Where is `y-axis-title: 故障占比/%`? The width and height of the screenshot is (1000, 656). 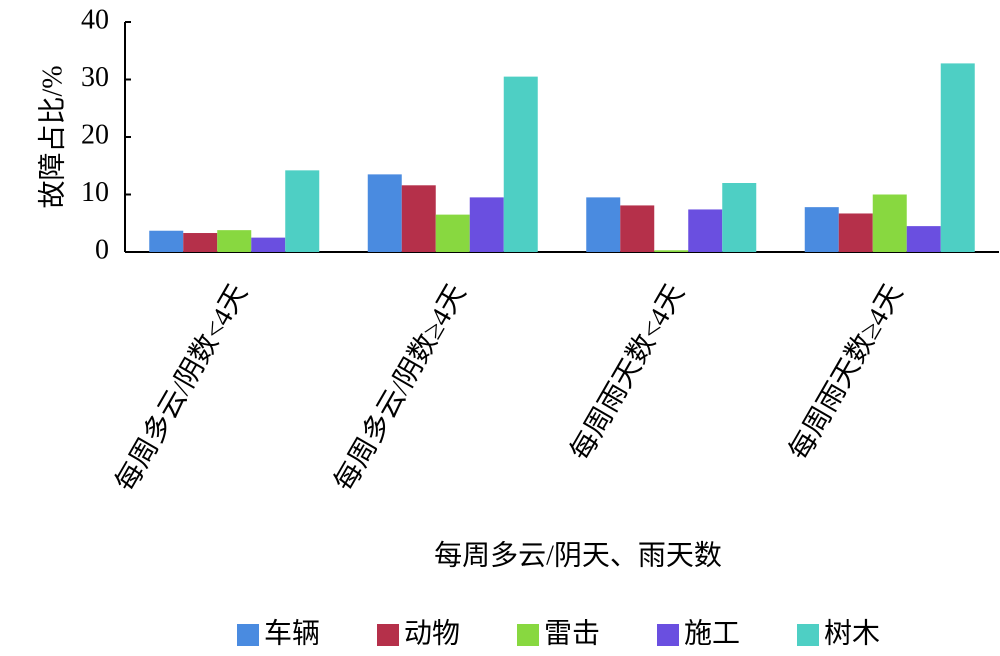
y-axis-title: 故障占比/% is located at coordinates (52, 136).